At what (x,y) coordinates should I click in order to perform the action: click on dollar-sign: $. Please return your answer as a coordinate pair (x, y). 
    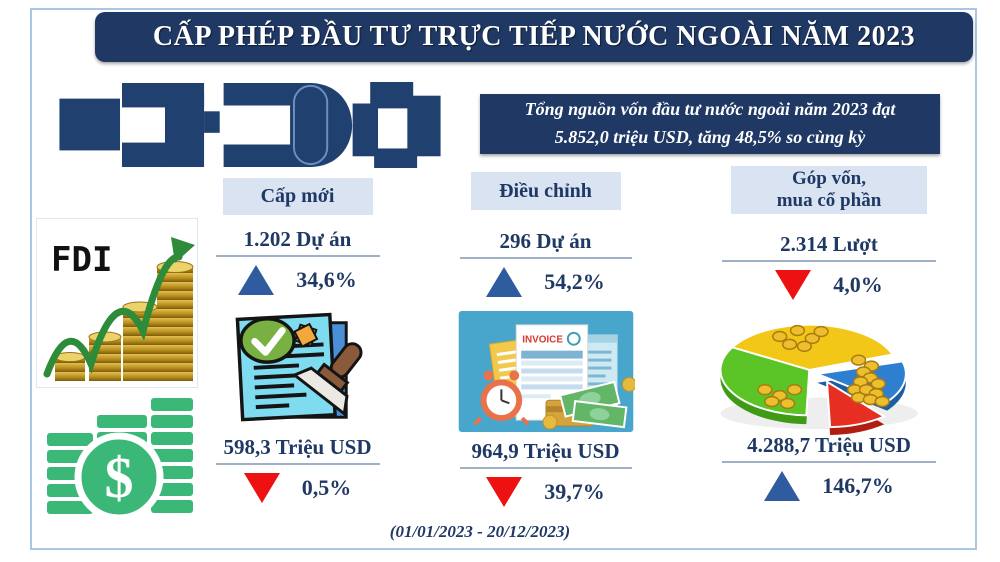
    Looking at the image, I should click on (119, 477).